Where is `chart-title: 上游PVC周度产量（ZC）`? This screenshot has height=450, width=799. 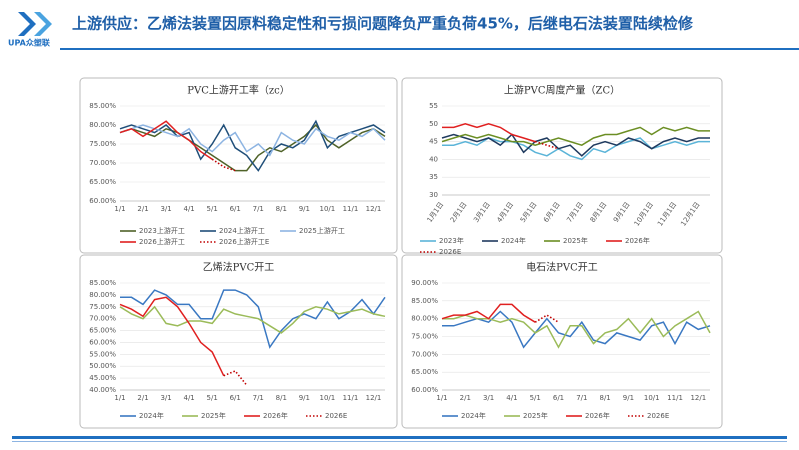
chart-title: 上游PVC周度产量（ZC） is located at coordinates (562, 90).